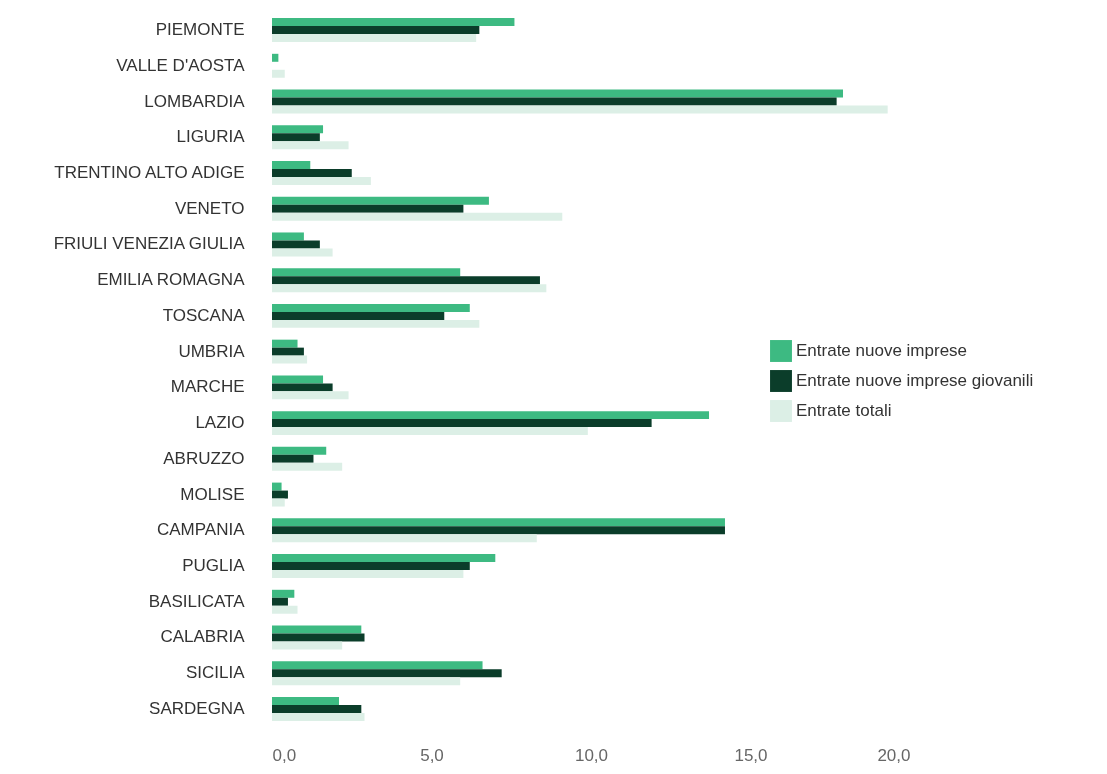  Describe the element at coordinates (204, 458) in the screenshot. I see `y-tick-label: ABRUZZO` at that location.